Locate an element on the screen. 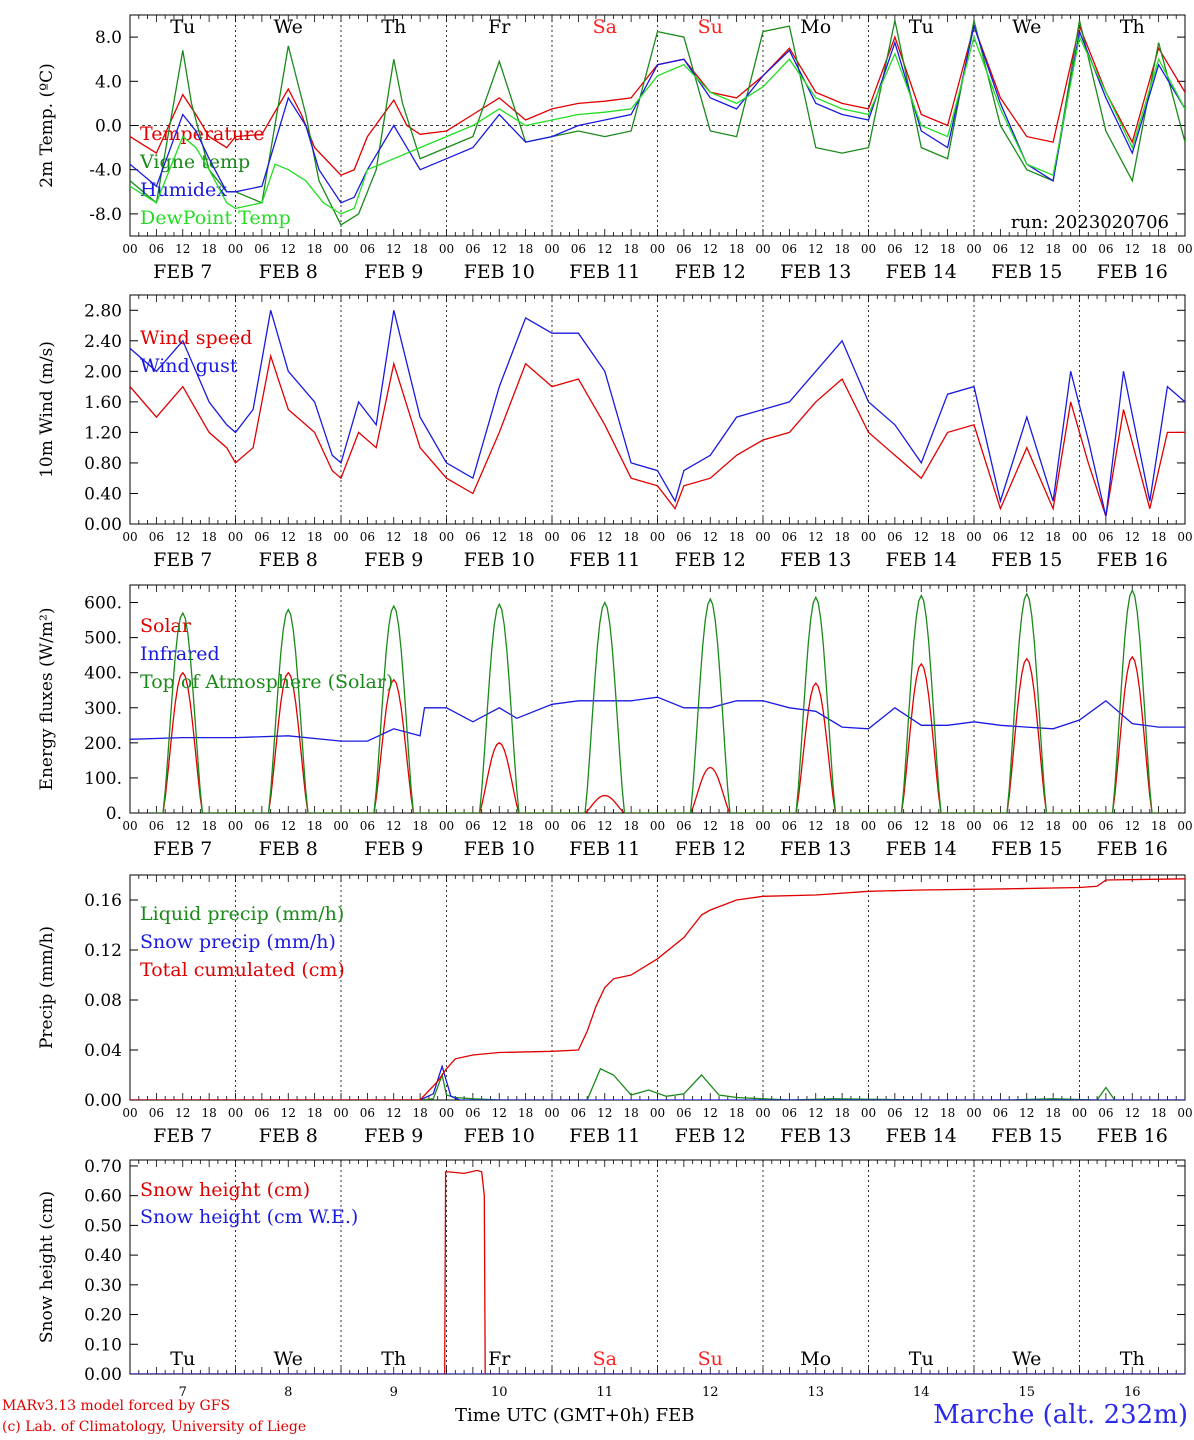  series-solar is located at coordinates (657, 734).